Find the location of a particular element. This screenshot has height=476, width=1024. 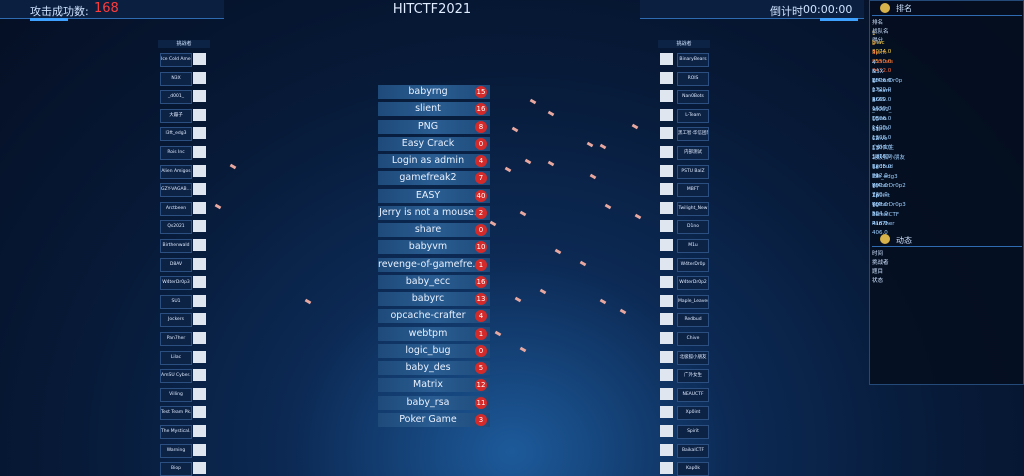

team-name: N3X is located at coordinates (176, 78).